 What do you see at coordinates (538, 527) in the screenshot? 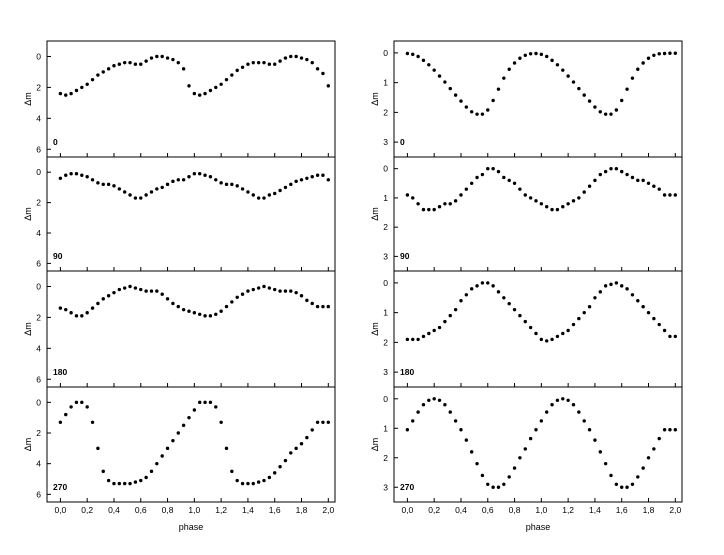
I see `x-axis-label-right: phase` at bounding box center [538, 527].